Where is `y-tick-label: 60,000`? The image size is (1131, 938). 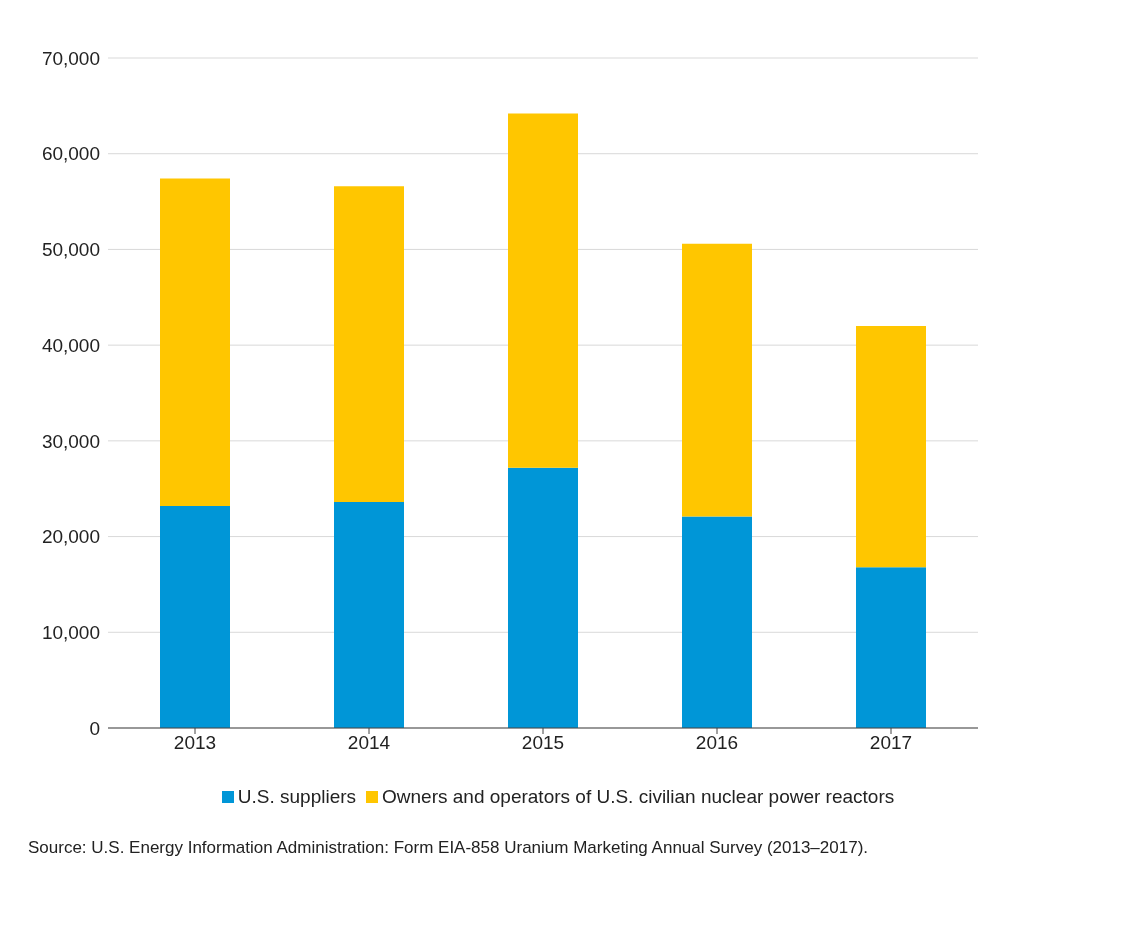 y-tick-label: 60,000 is located at coordinates (70, 154).